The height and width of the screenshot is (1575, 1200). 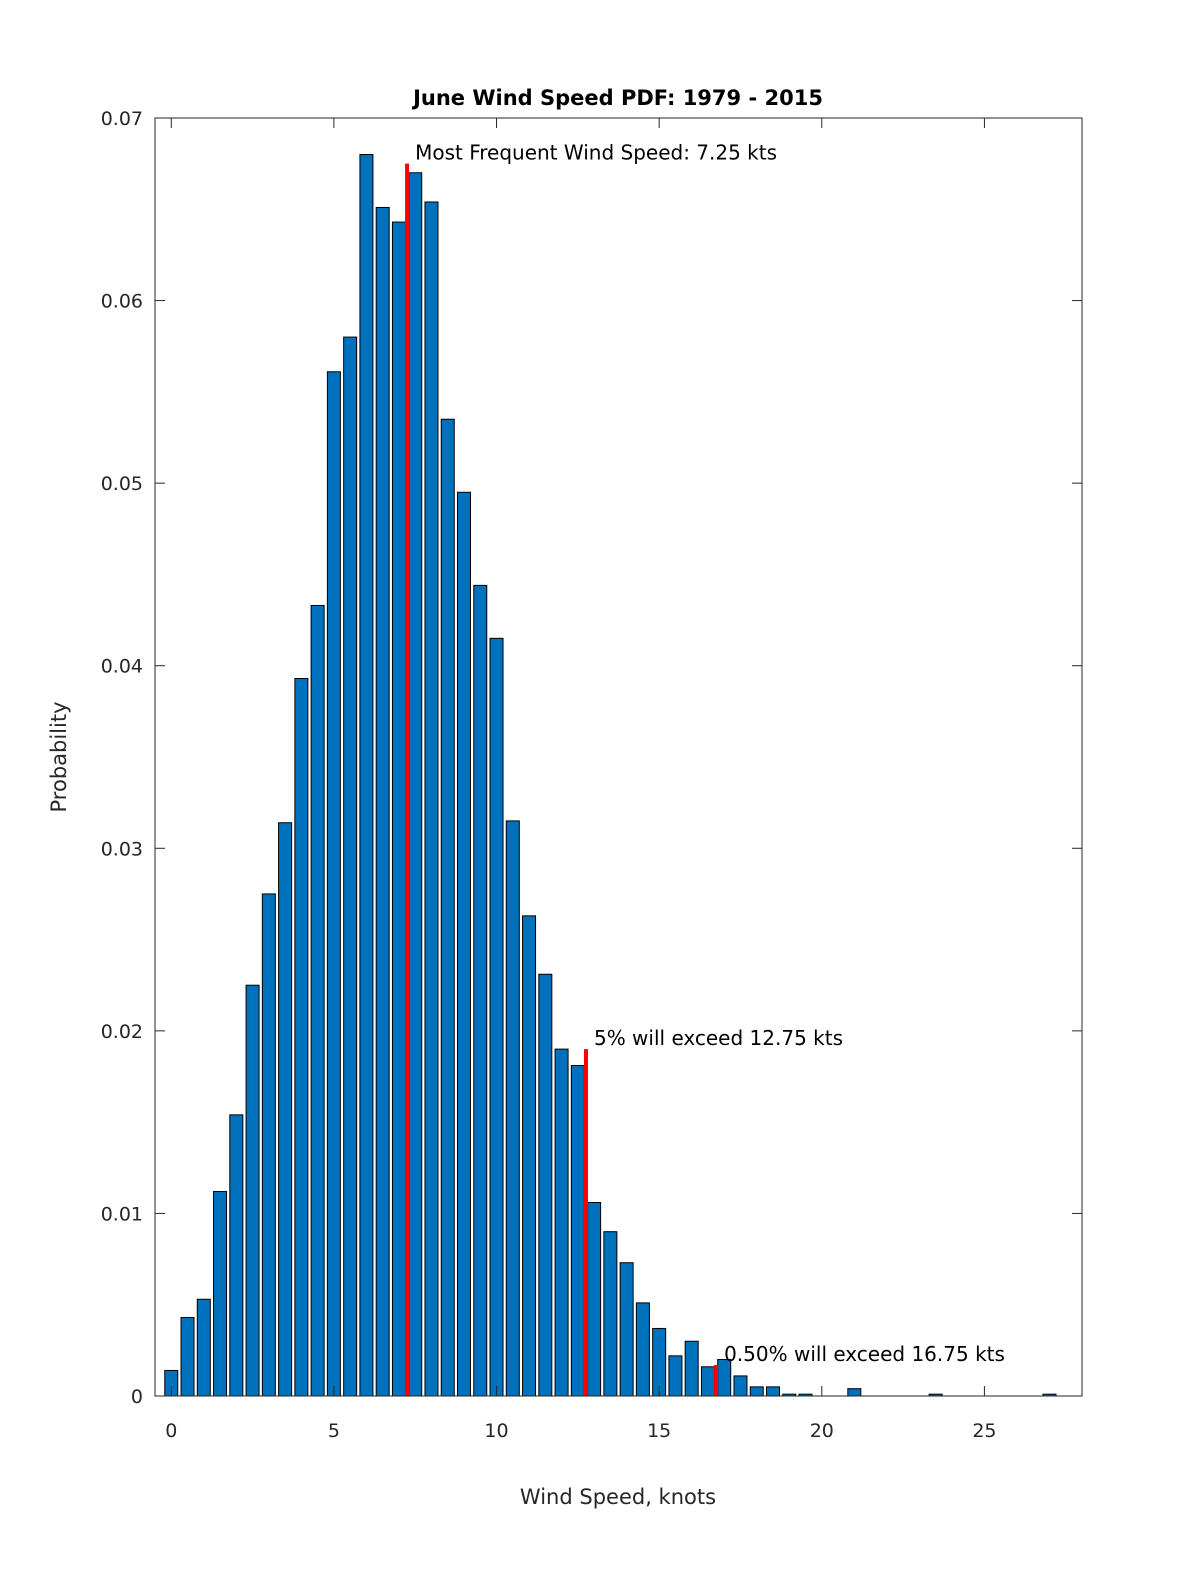 I want to click on y-axis-label: Probability, so click(x=59, y=756).